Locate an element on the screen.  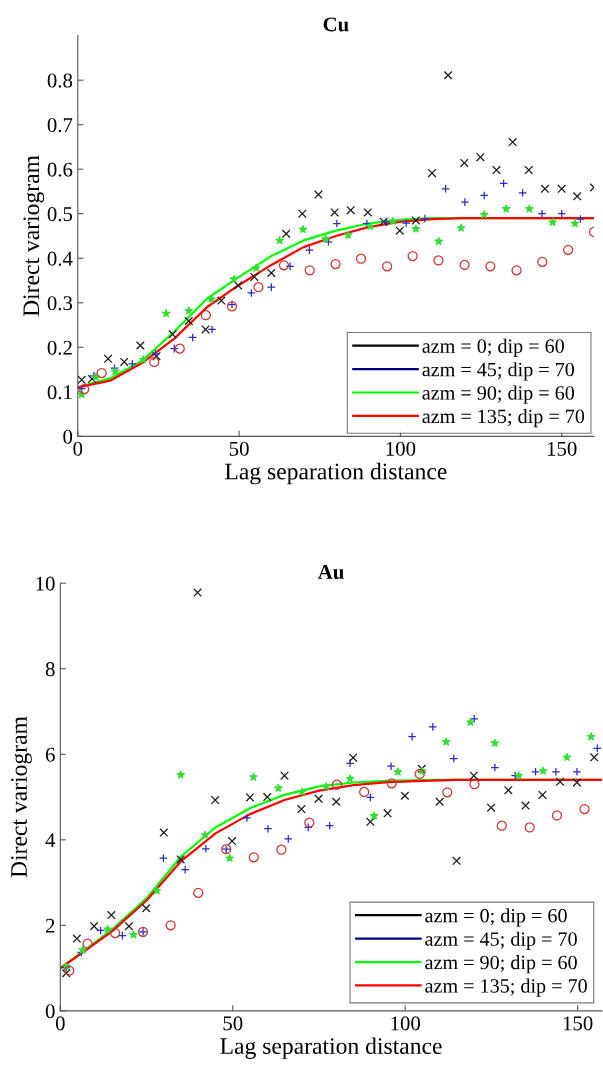
y-tick-label: 10 is located at coordinates (45, 583).